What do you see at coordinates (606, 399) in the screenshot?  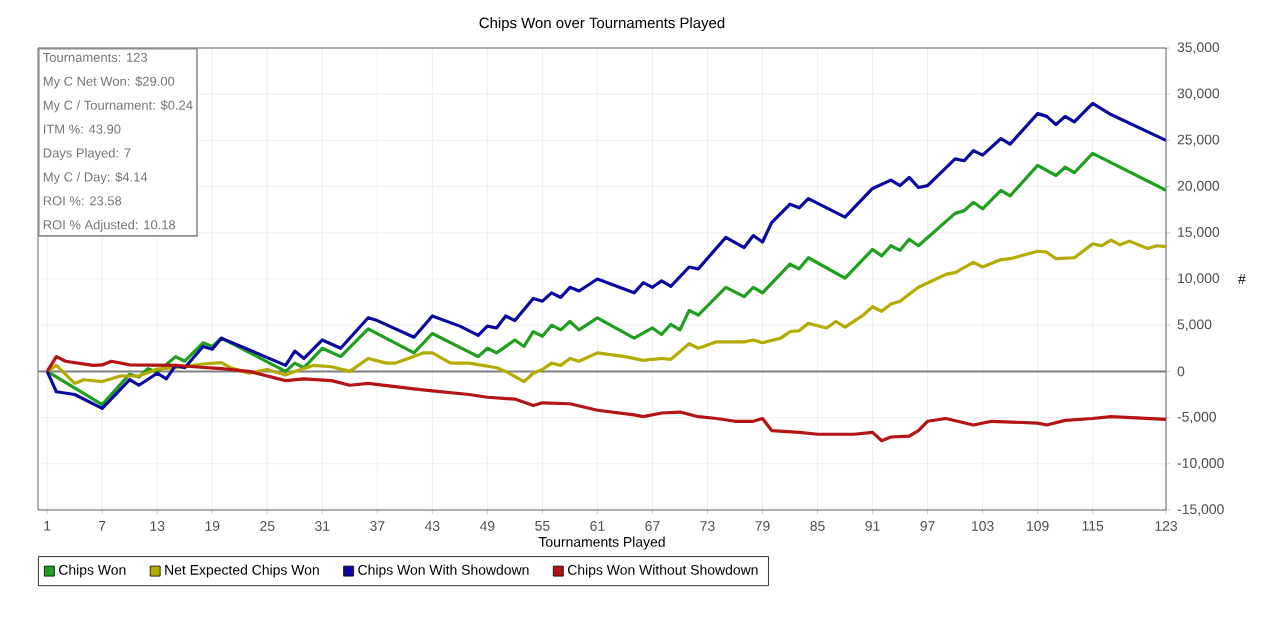 I see `line-series` at bounding box center [606, 399].